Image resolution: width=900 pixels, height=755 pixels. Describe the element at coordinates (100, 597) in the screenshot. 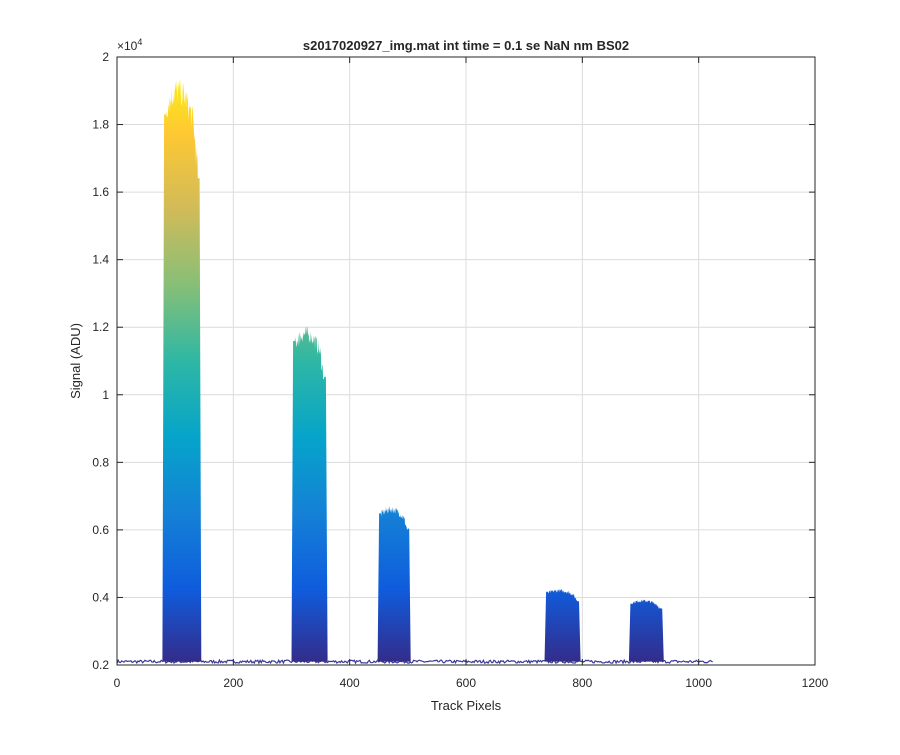

I see `y-tick-label: 0.4` at that location.